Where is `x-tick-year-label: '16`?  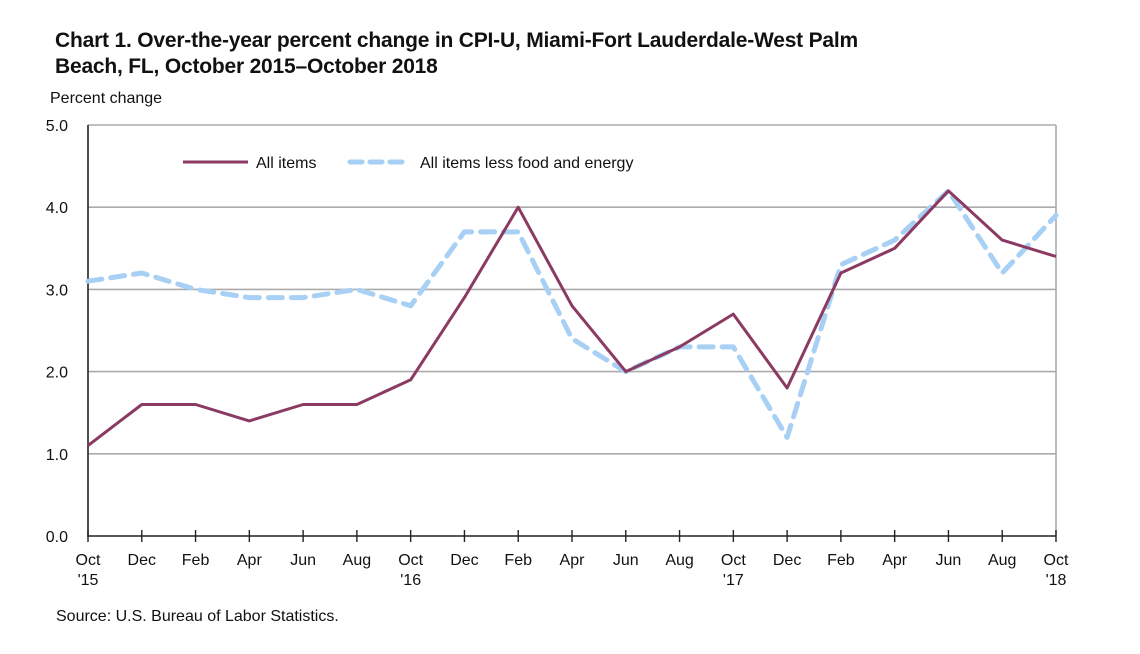
x-tick-year-label: '16 is located at coordinates (410, 580).